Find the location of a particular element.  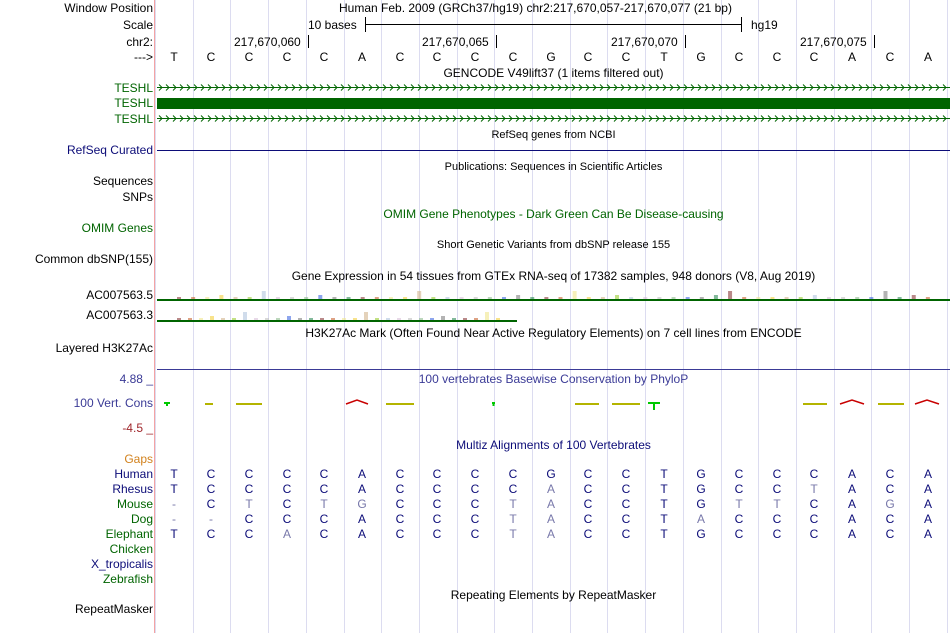

common-dbsnp-label: Common dbSNP(155) is located at coordinates (93, 259).